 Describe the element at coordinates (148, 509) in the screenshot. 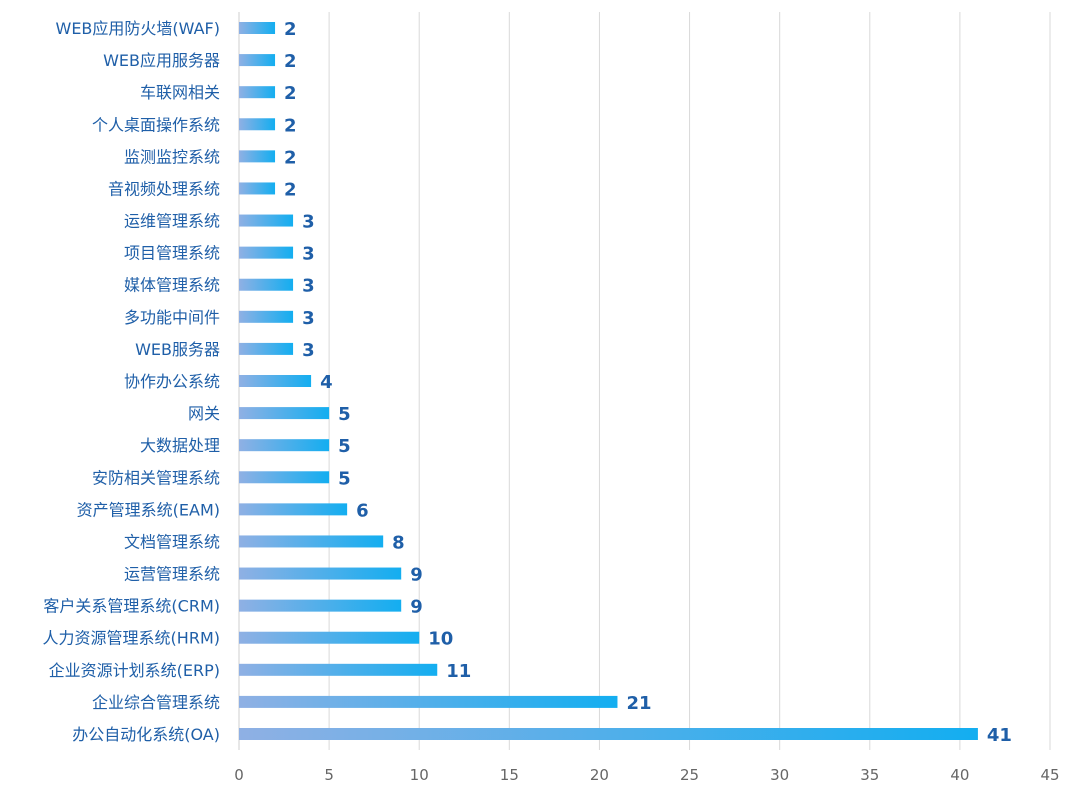

I see `category-label: 资产管理系统(EAM)` at that location.